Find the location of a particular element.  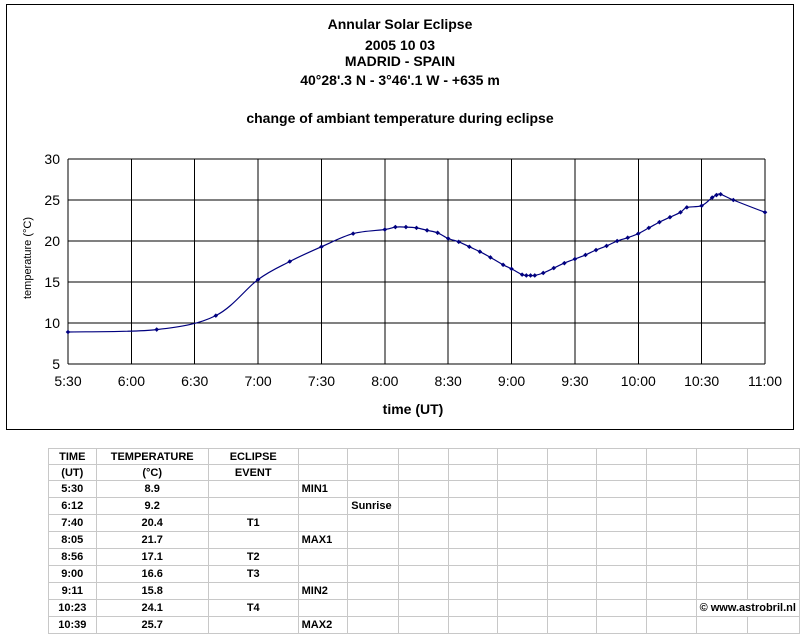

x-tick-label: 8:00 is located at coordinates (384, 381).